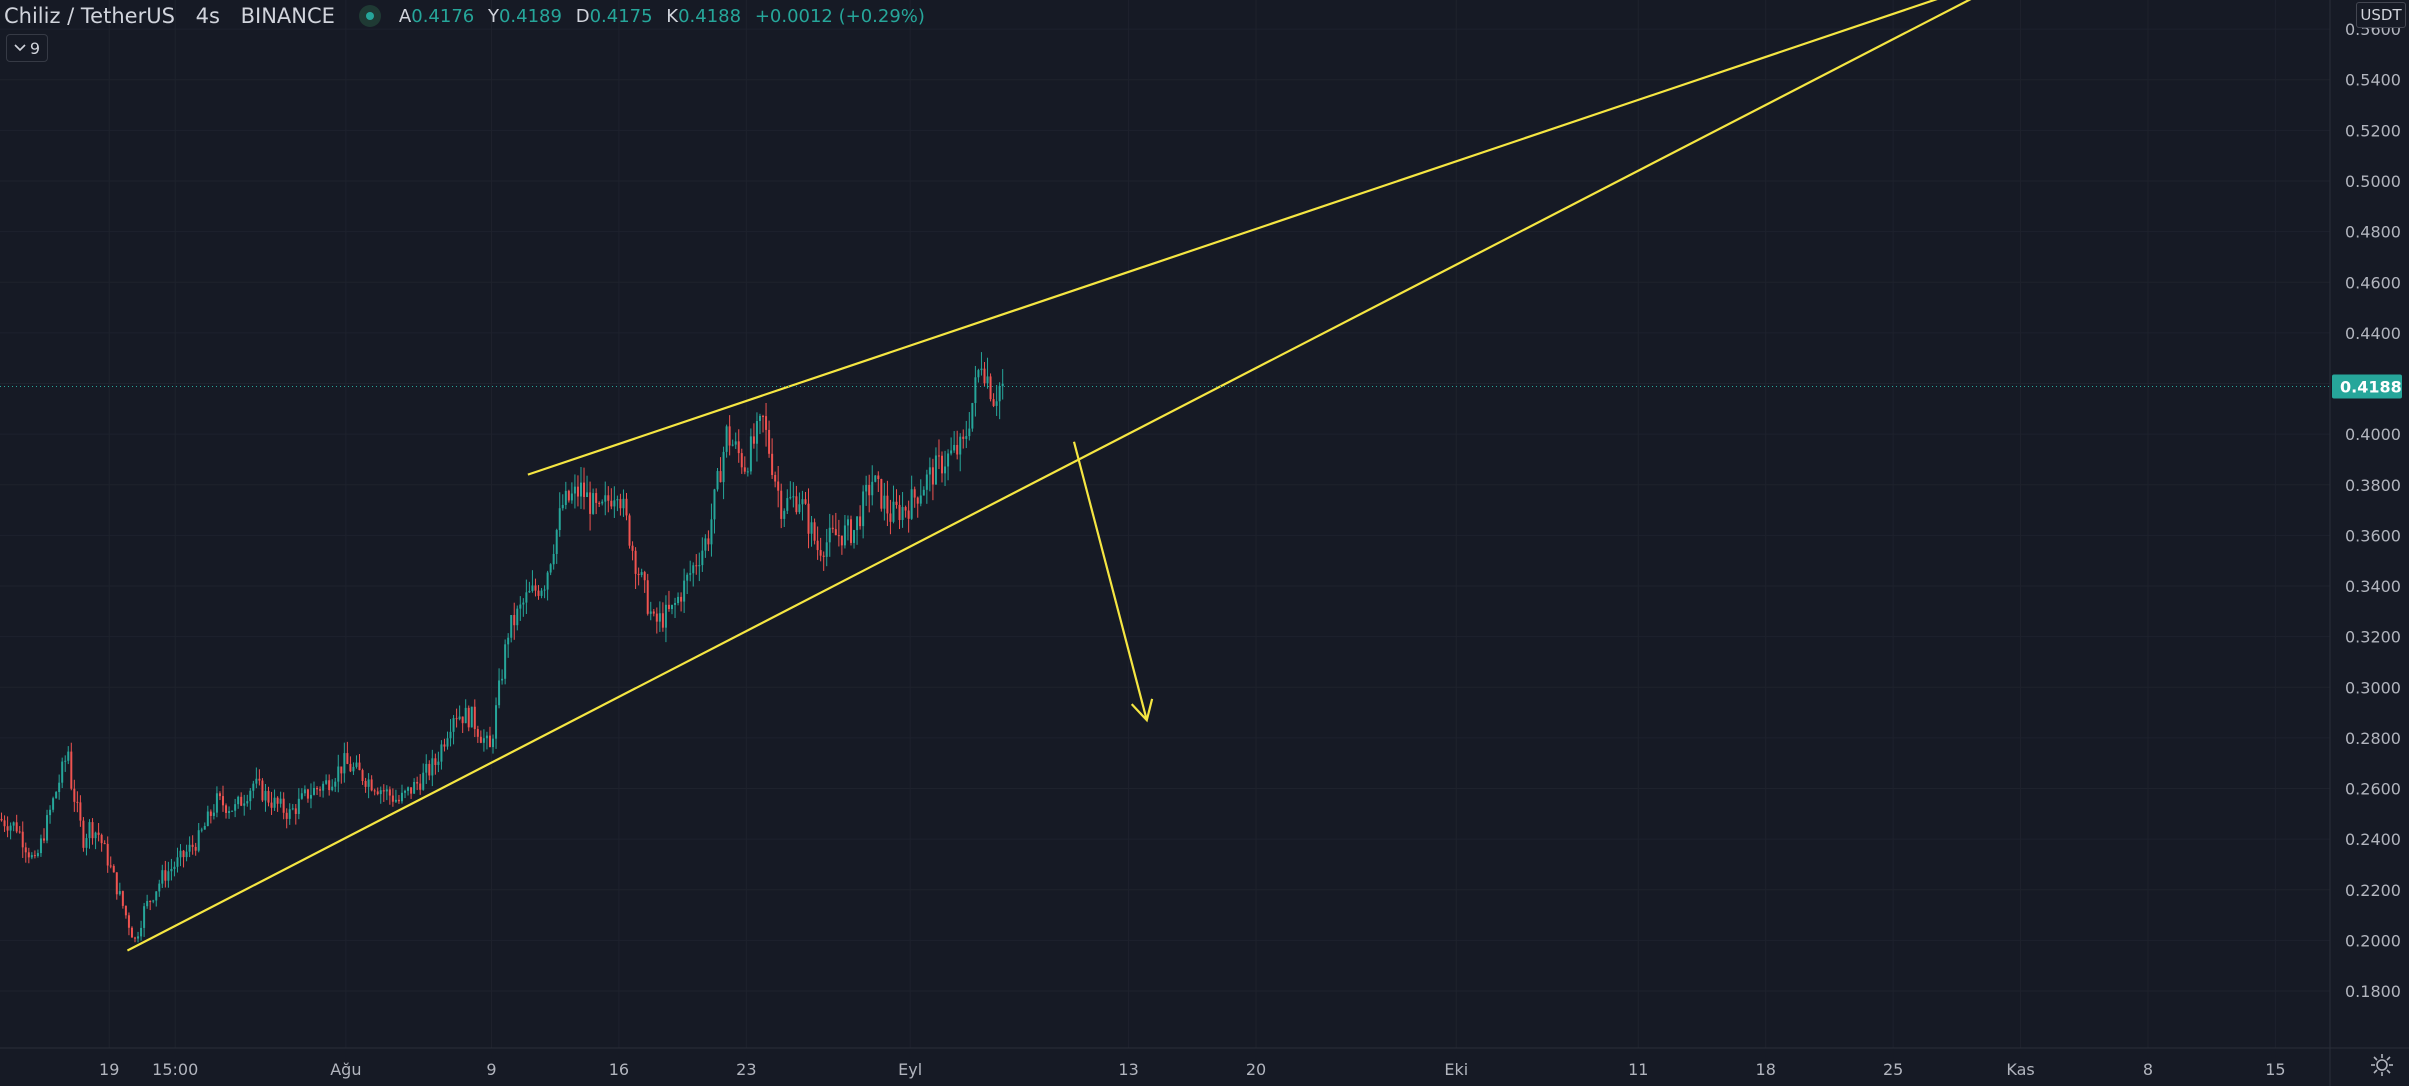 This screenshot has width=2409, height=1086. I want to click on symbol-title: Chiliz / TetherUS 4s BINANCE, so click(176, 16).